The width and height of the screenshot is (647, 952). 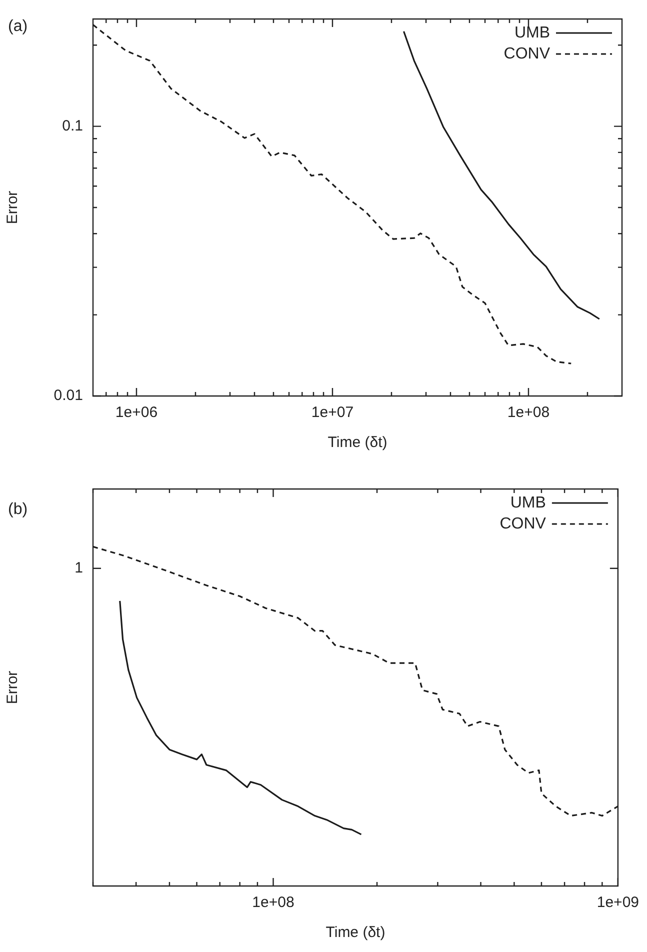 I want to click on x-tick-label: 1e+06, so click(x=136, y=413).